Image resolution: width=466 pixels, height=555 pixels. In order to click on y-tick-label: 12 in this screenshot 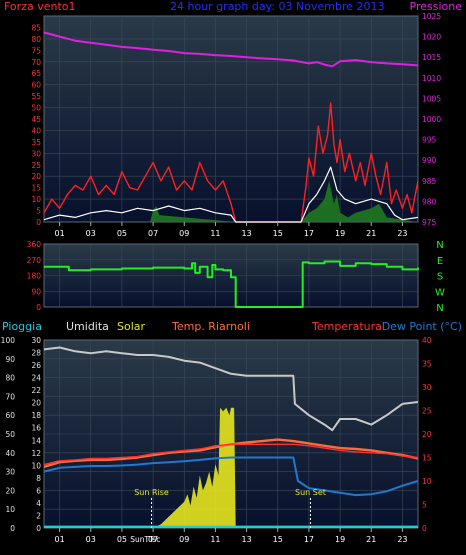, I will do `click(36, 453)`.